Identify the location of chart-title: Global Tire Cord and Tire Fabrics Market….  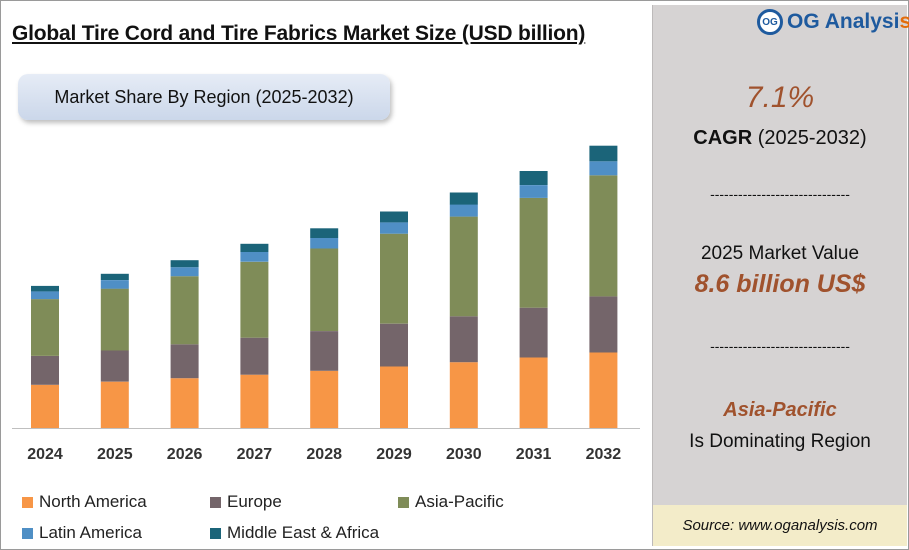
(299, 33).